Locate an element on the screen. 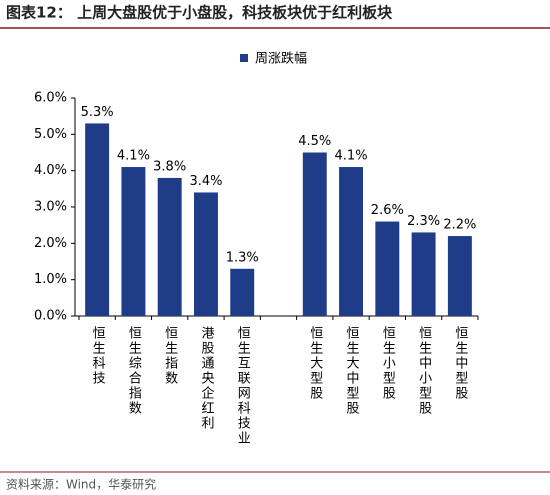  x-tick-label: 恒生综合指数 is located at coordinates (134, 371).